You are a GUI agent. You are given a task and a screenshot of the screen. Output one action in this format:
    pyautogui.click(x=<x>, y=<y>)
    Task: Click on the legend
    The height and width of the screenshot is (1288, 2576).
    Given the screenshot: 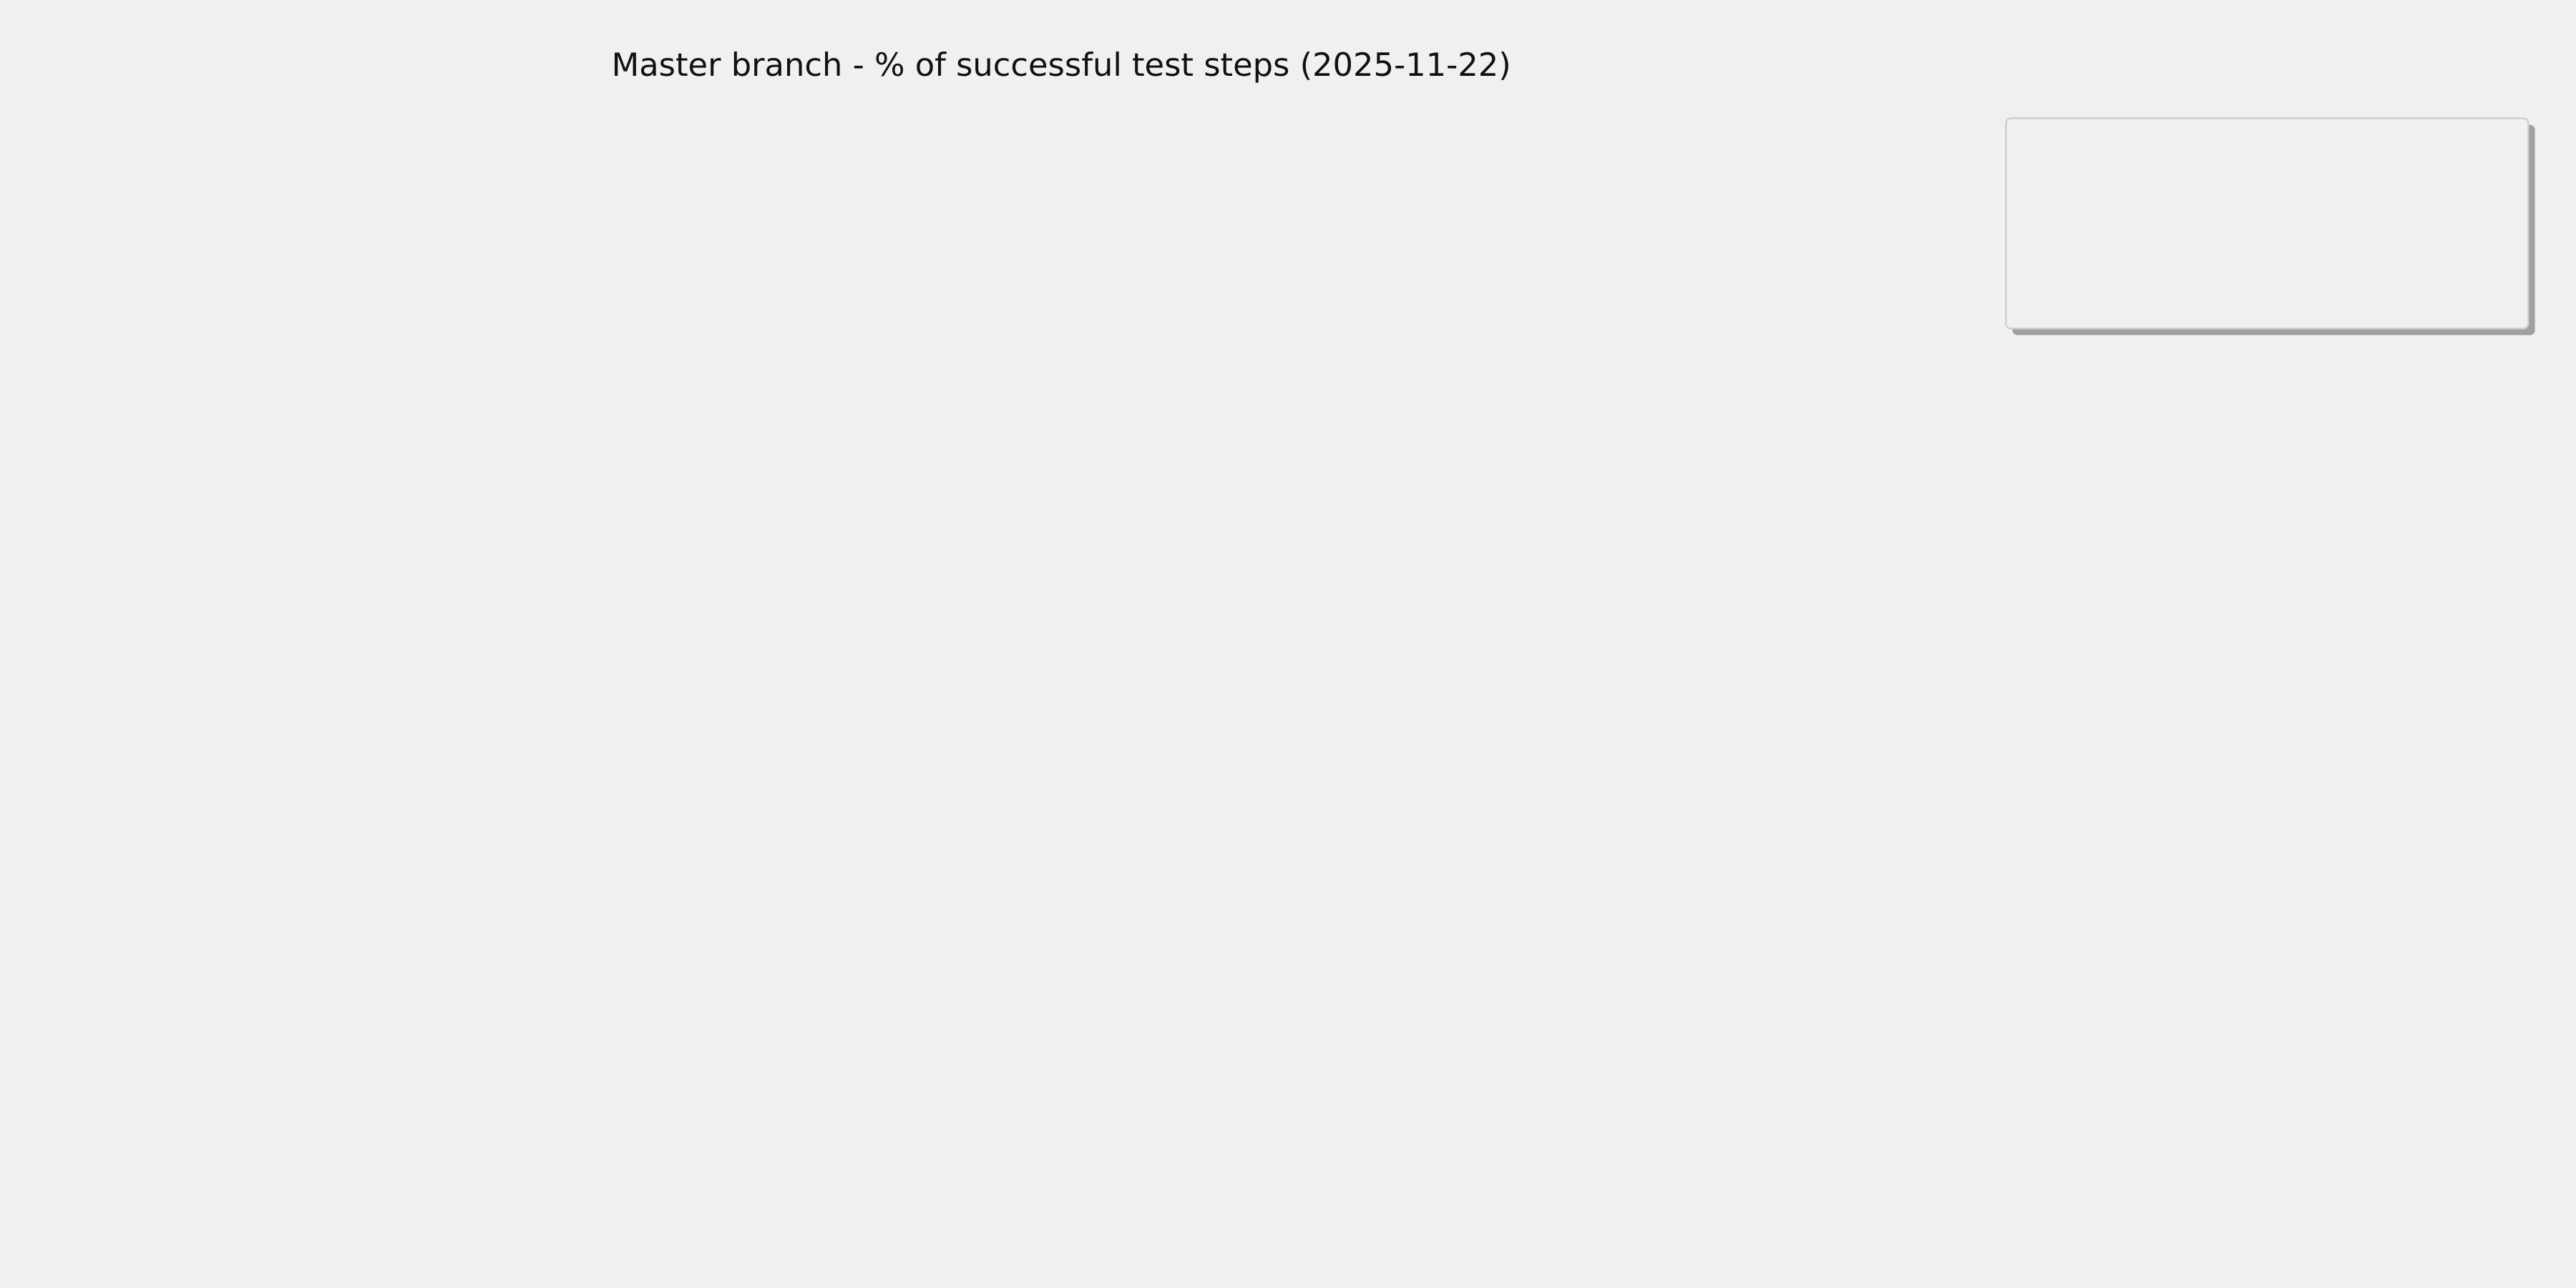 What is the action you would take?
    pyautogui.click(x=2270, y=226)
    